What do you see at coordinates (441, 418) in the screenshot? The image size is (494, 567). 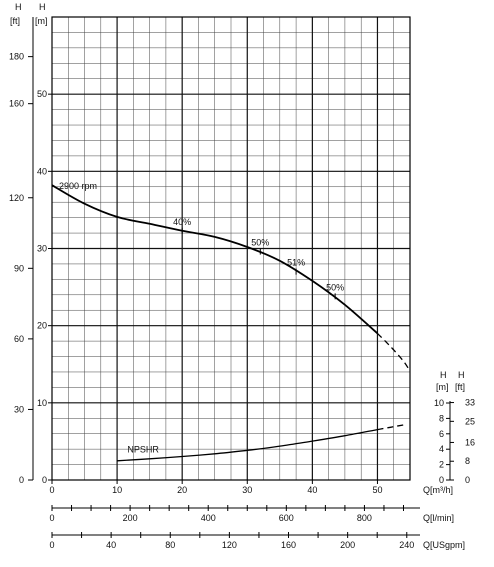 I see `npsh-tick-m: 8` at bounding box center [441, 418].